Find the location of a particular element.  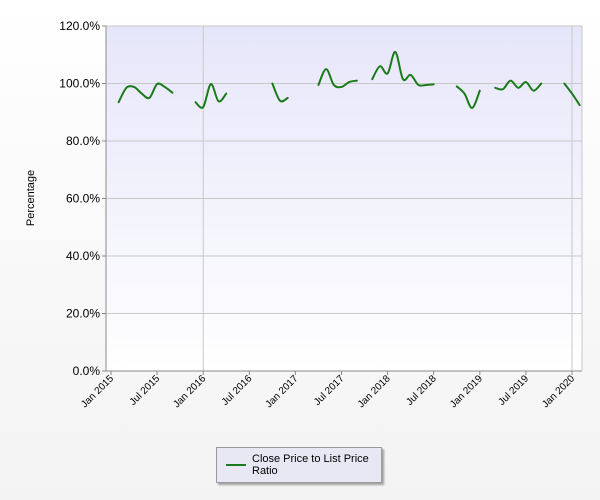

y-tick-label: 60.0% is located at coordinates (83, 199).